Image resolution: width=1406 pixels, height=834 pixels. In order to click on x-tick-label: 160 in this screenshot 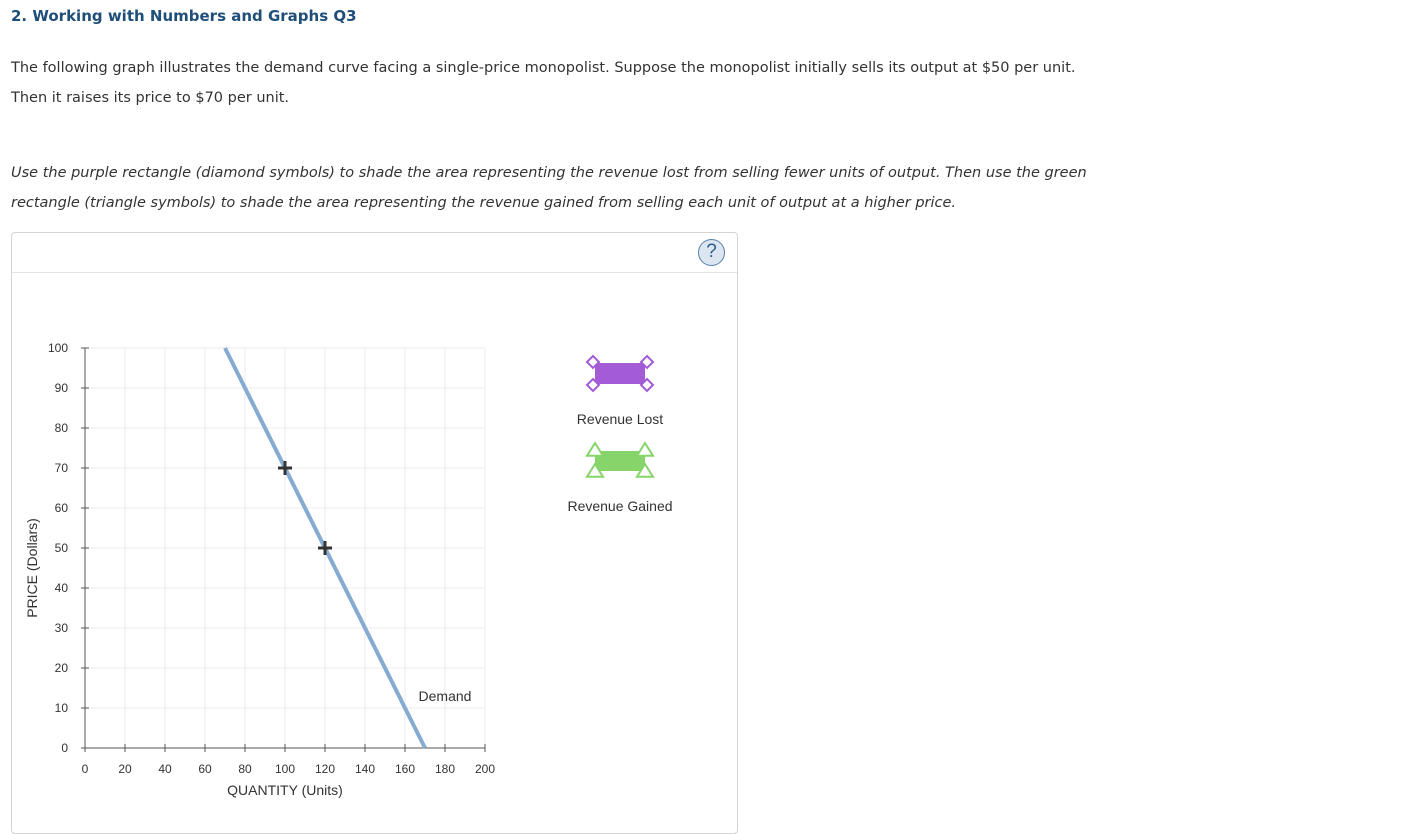, I will do `click(405, 769)`.